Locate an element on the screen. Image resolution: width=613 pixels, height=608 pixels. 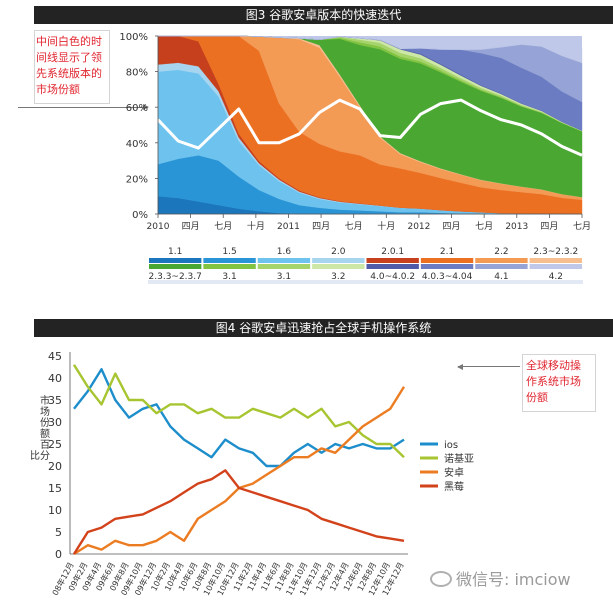
line-y-tick: 40 is located at coordinates (55, 378).